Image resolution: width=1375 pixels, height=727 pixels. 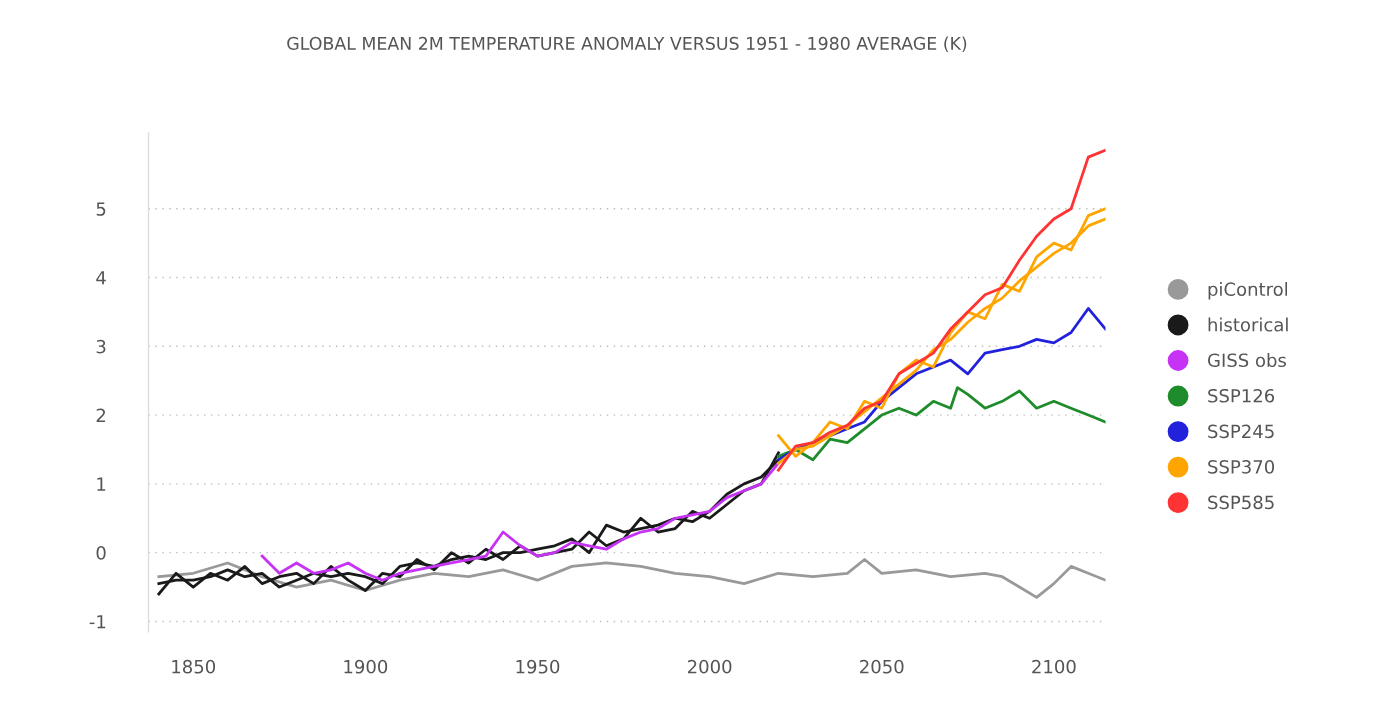 What do you see at coordinates (101, 415) in the screenshot?
I see `y-tick-label: 2` at bounding box center [101, 415].